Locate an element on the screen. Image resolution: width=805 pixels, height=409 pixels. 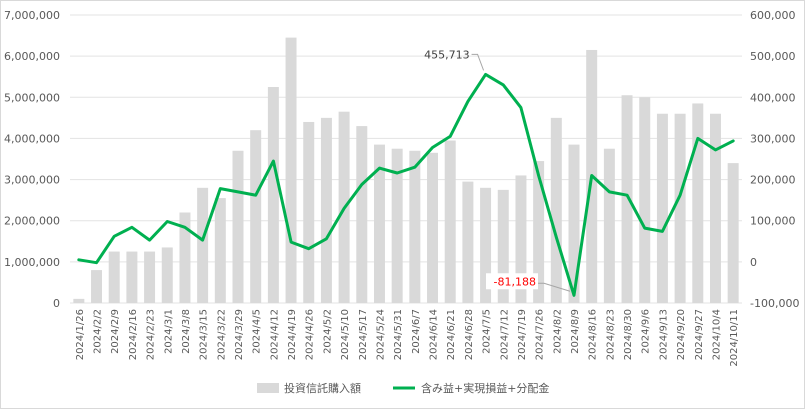
x-tick-label: 2024/4/5 is located at coordinates (257, 331).